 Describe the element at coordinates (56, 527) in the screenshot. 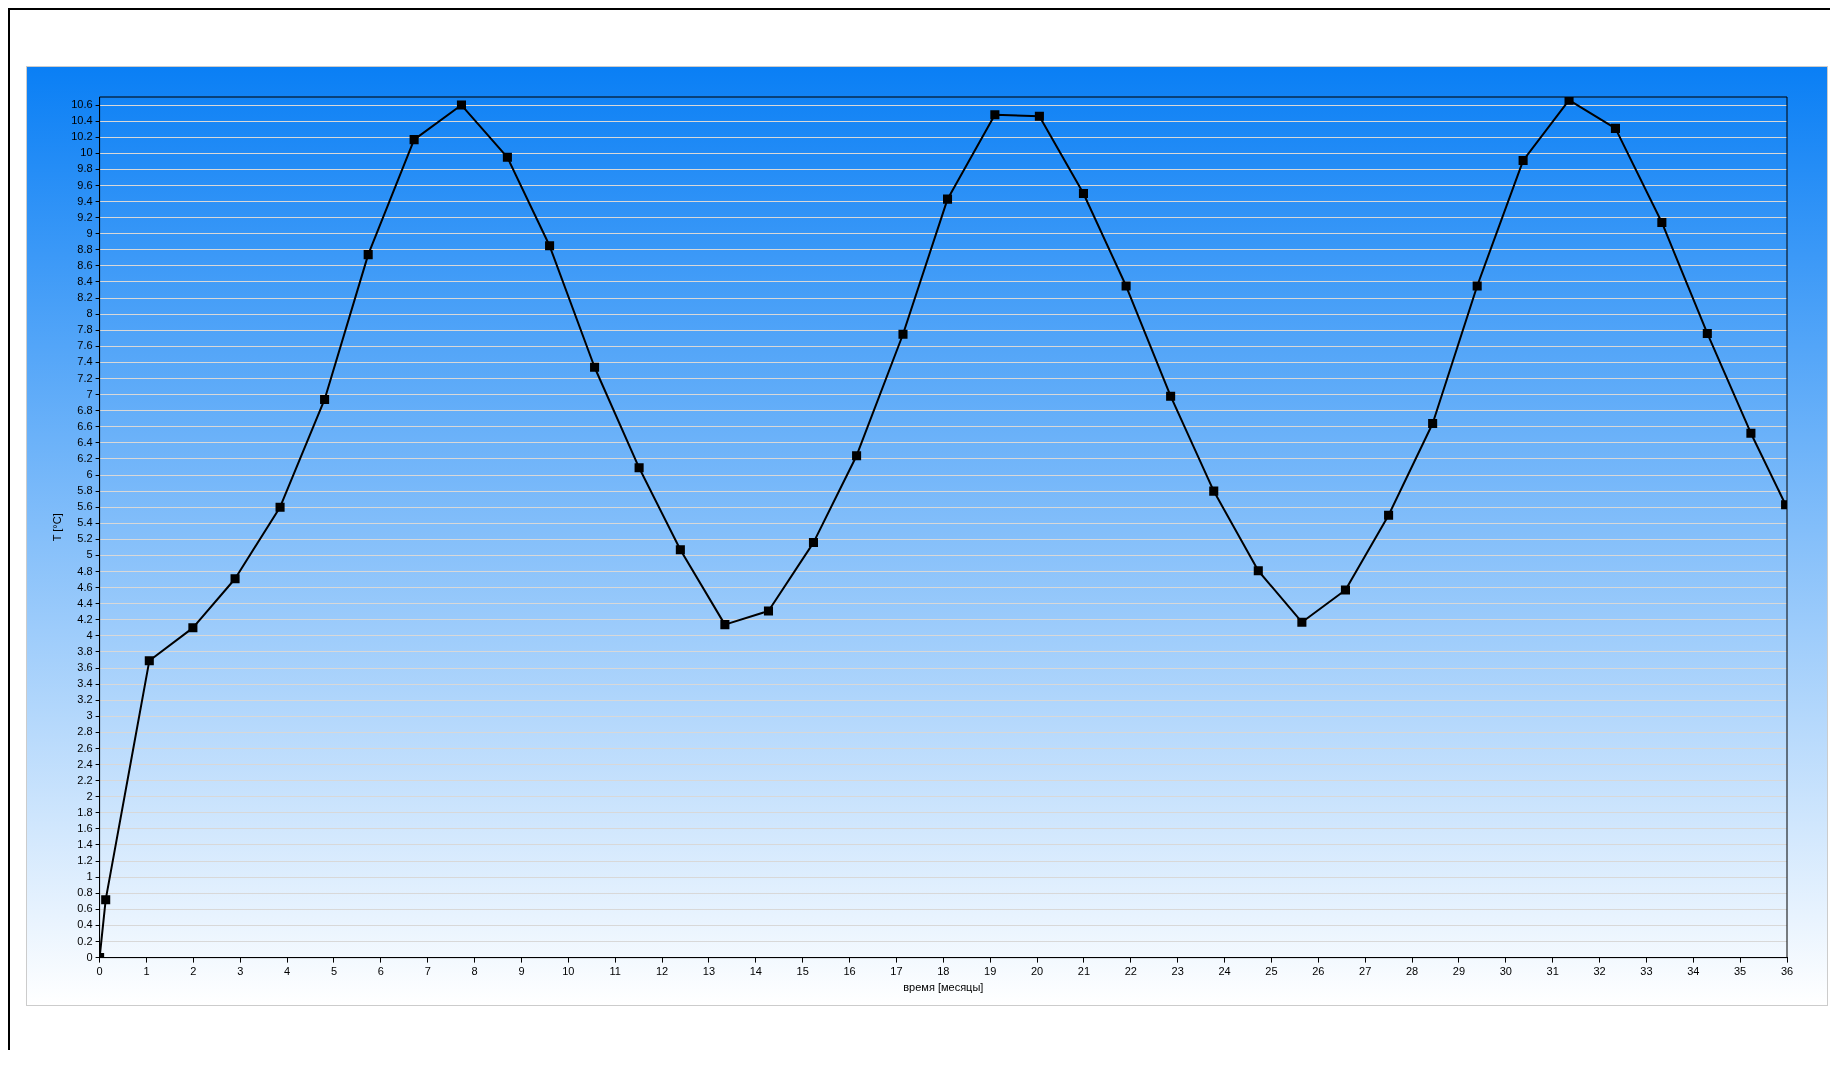

I see `y-axis-title: T [°C]` at that location.